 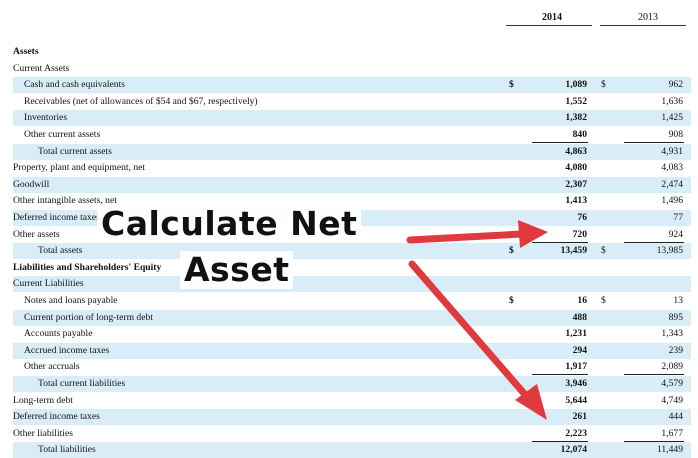 What do you see at coordinates (88, 317) in the screenshot?
I see `row-label: Current portion of long-term debt` at bounding box center [88, 317].